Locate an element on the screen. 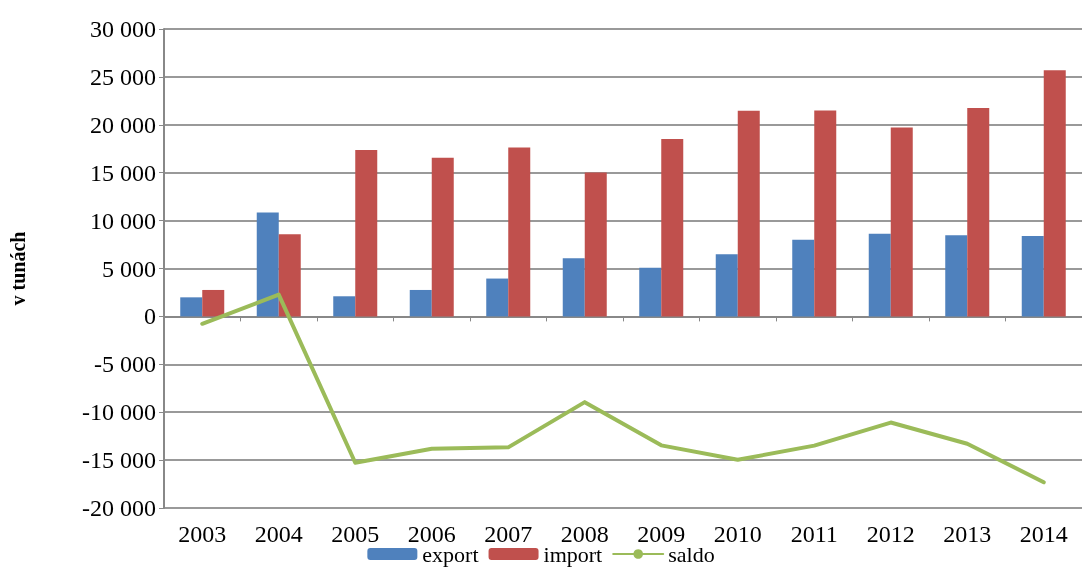  x-tick-label: 2005 is located at coordinates (355, 534).